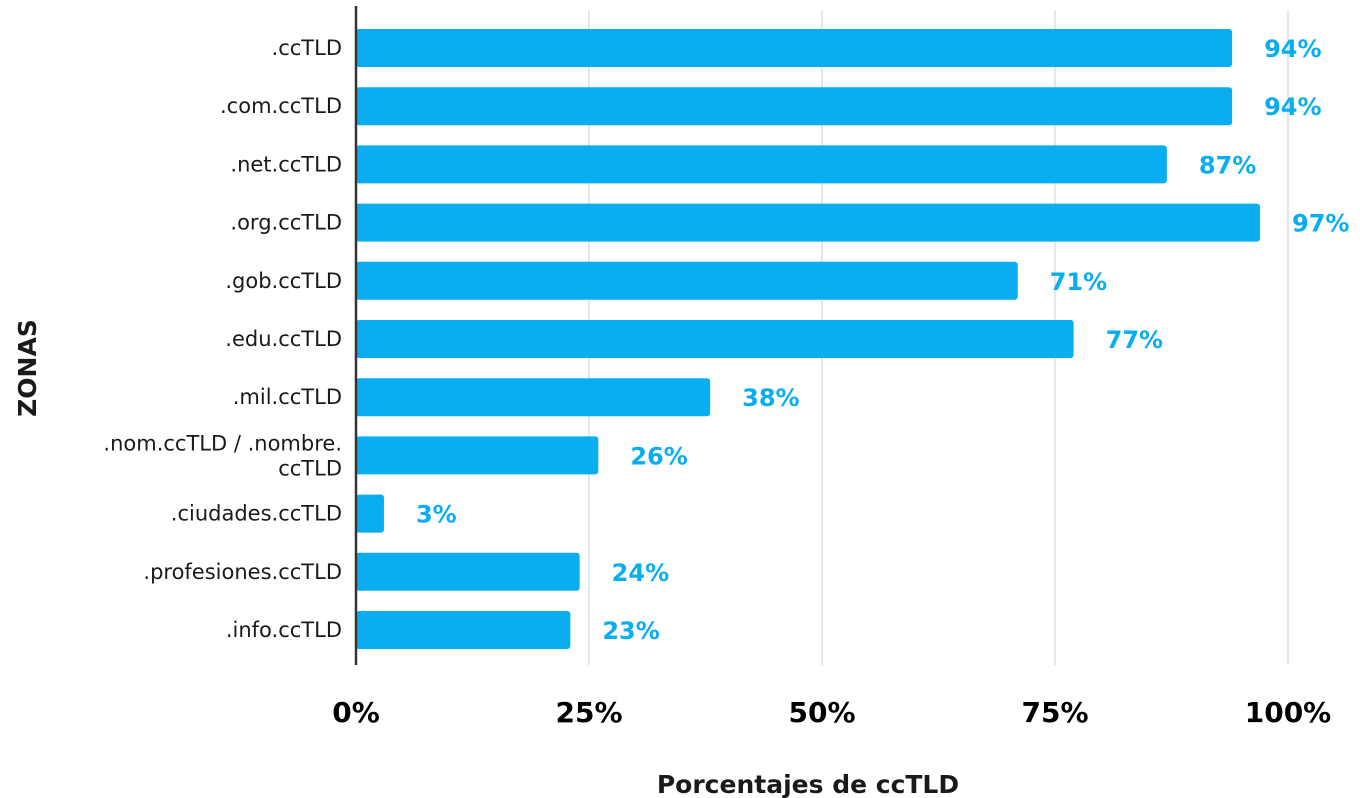 The image size is (1360, 798). Describe the element at coordinates (286, 223) in the screenshot. I see `category-label: .org.ccTLD` at that location.